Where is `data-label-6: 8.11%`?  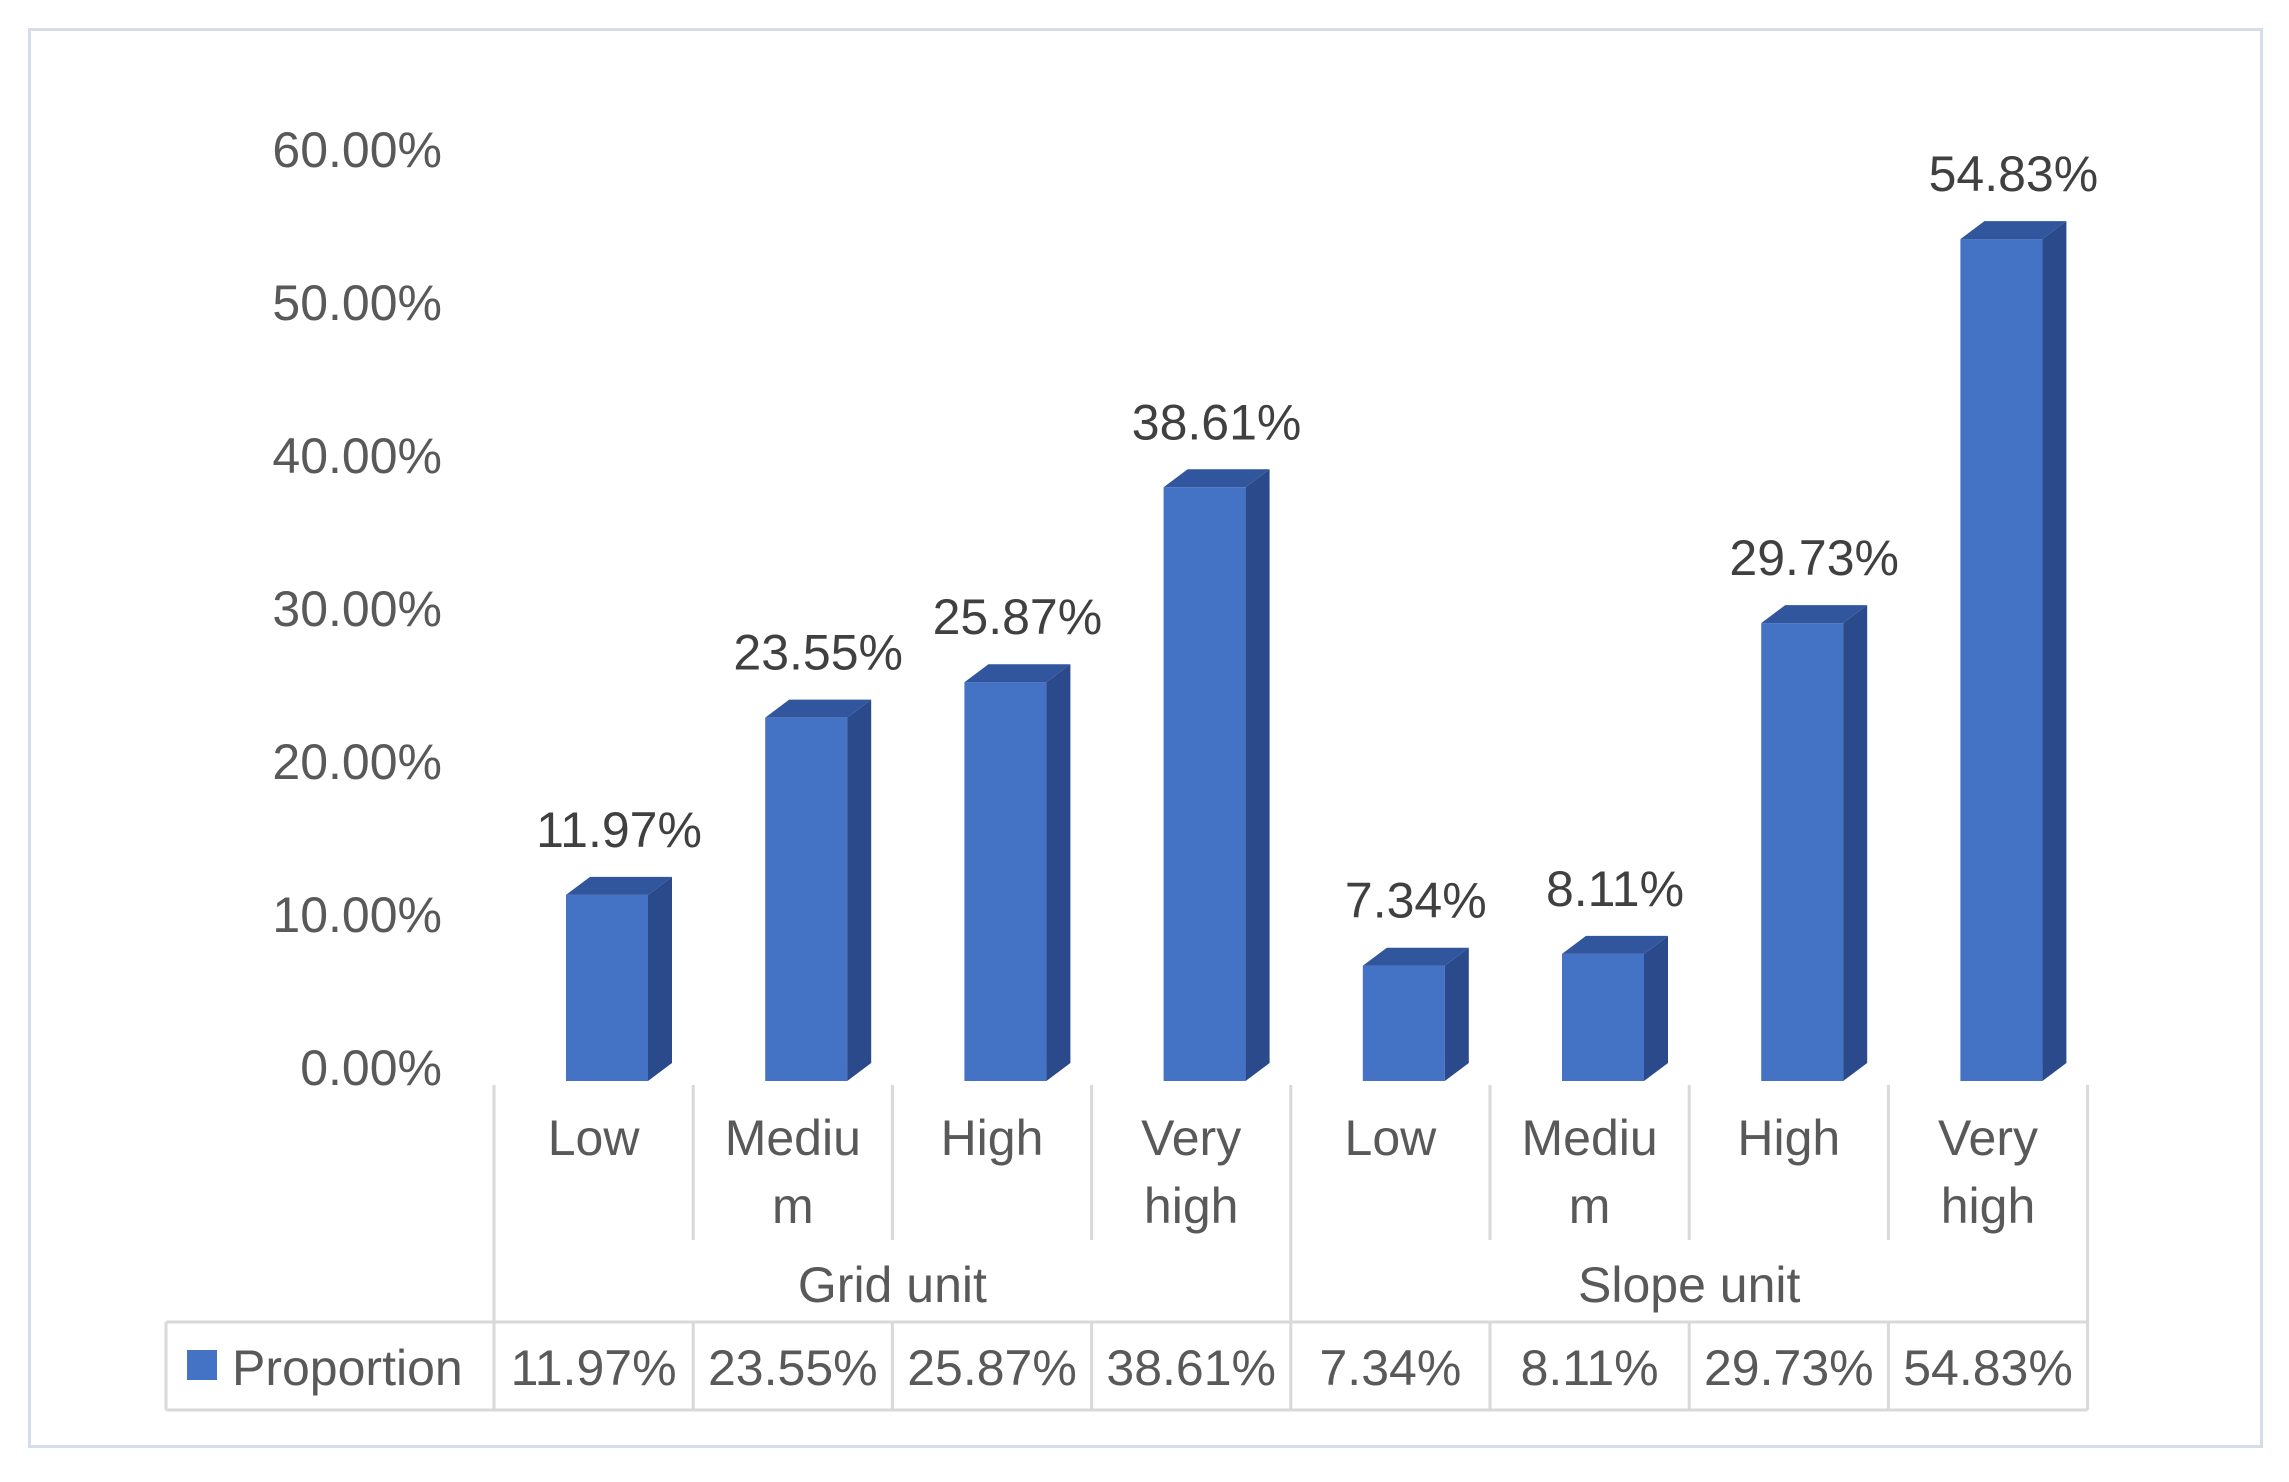
data-label-6: 8.11% is located at coordinates (1615, 889).